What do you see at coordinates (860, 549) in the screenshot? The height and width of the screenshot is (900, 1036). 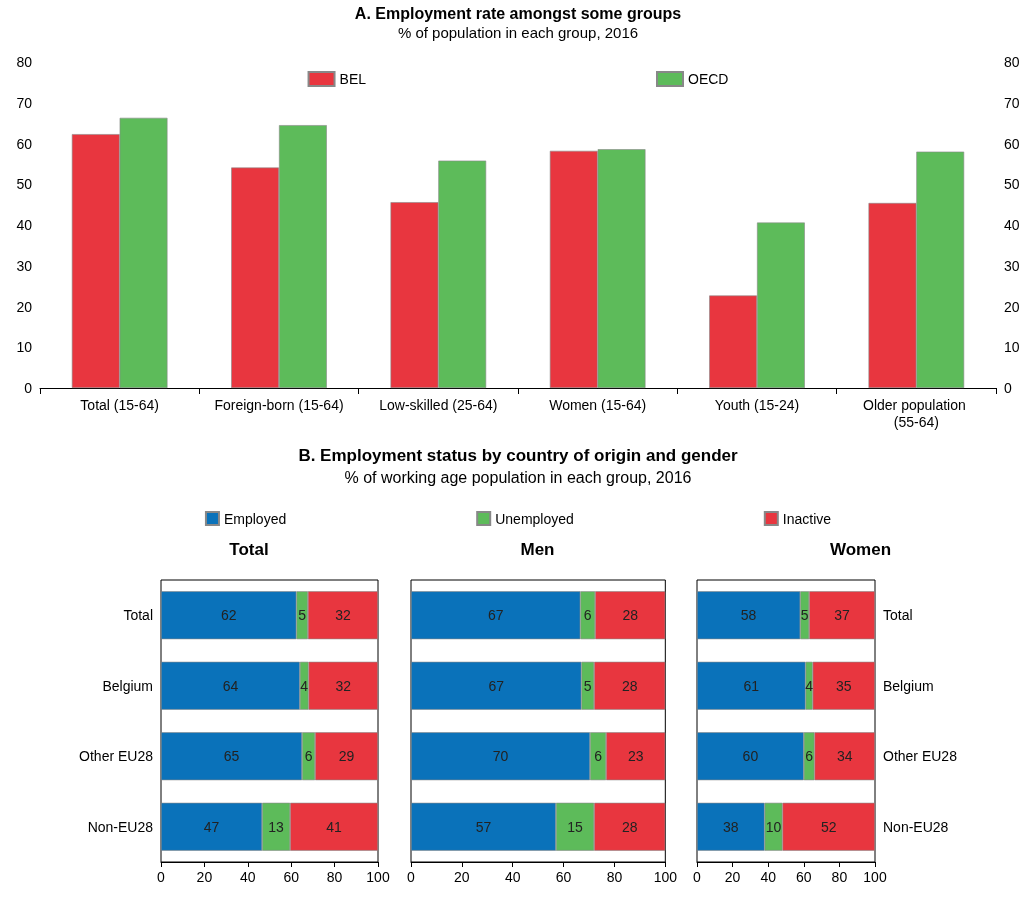 I see `chart-title: Women` at bounding box center [860, 549].